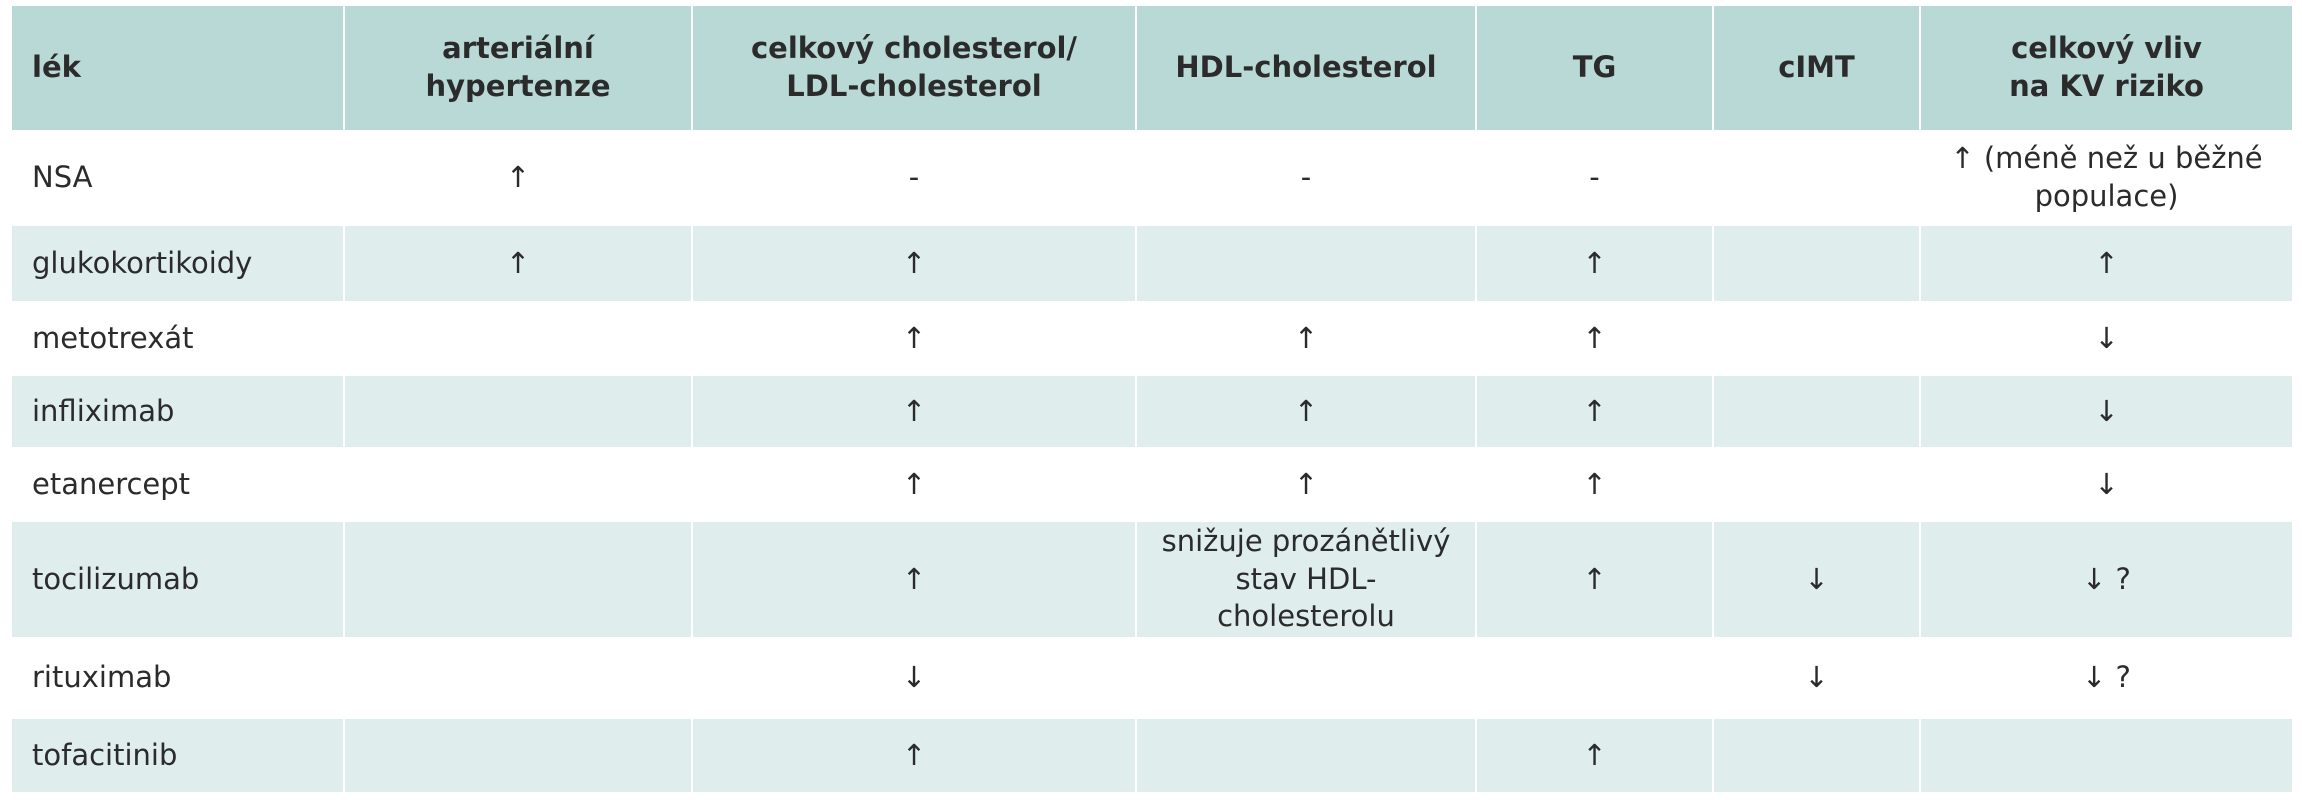 This screenshot has width=2302, height=800. I want to click on table-row: rituximab ↓ ↓ ↓ ?, so click(1152, 678).